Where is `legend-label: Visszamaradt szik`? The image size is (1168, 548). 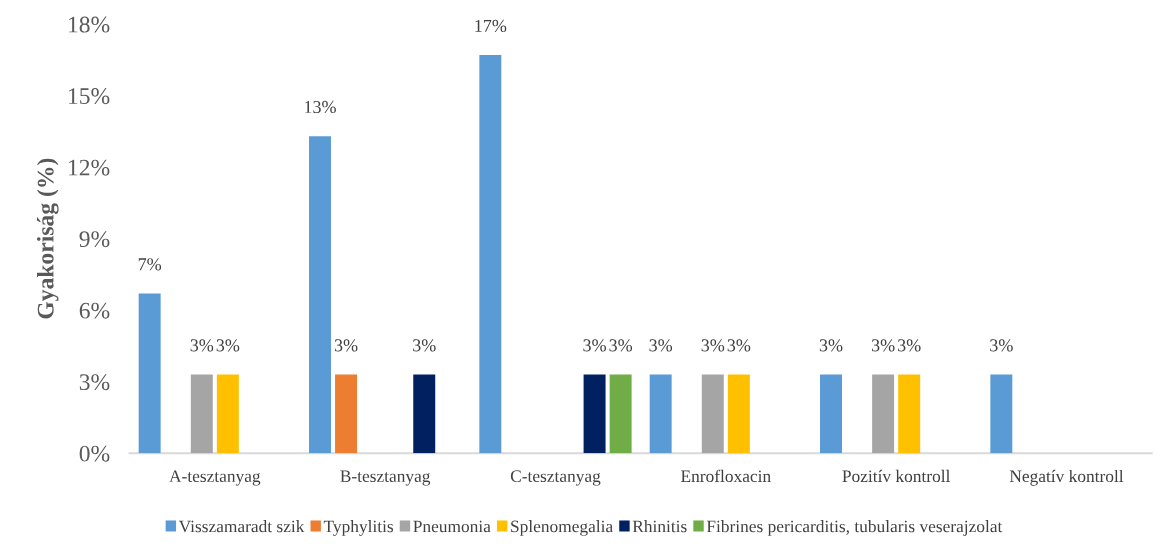
legend-label: Visszamaradt szik is located at coordinates (241, 526).